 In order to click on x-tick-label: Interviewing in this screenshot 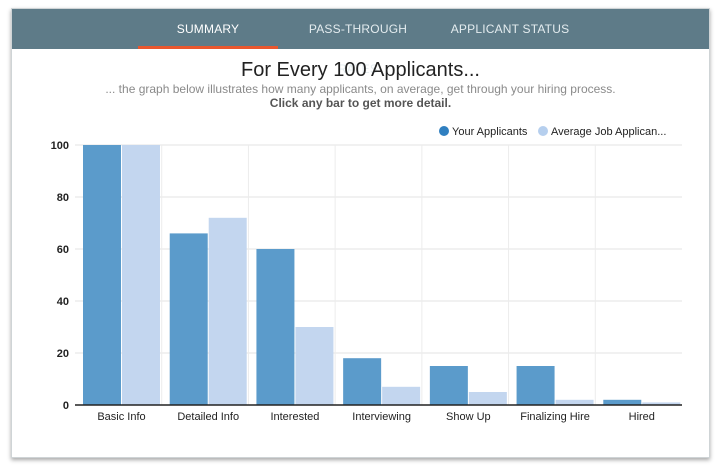, I will do `click(381, 417)`.